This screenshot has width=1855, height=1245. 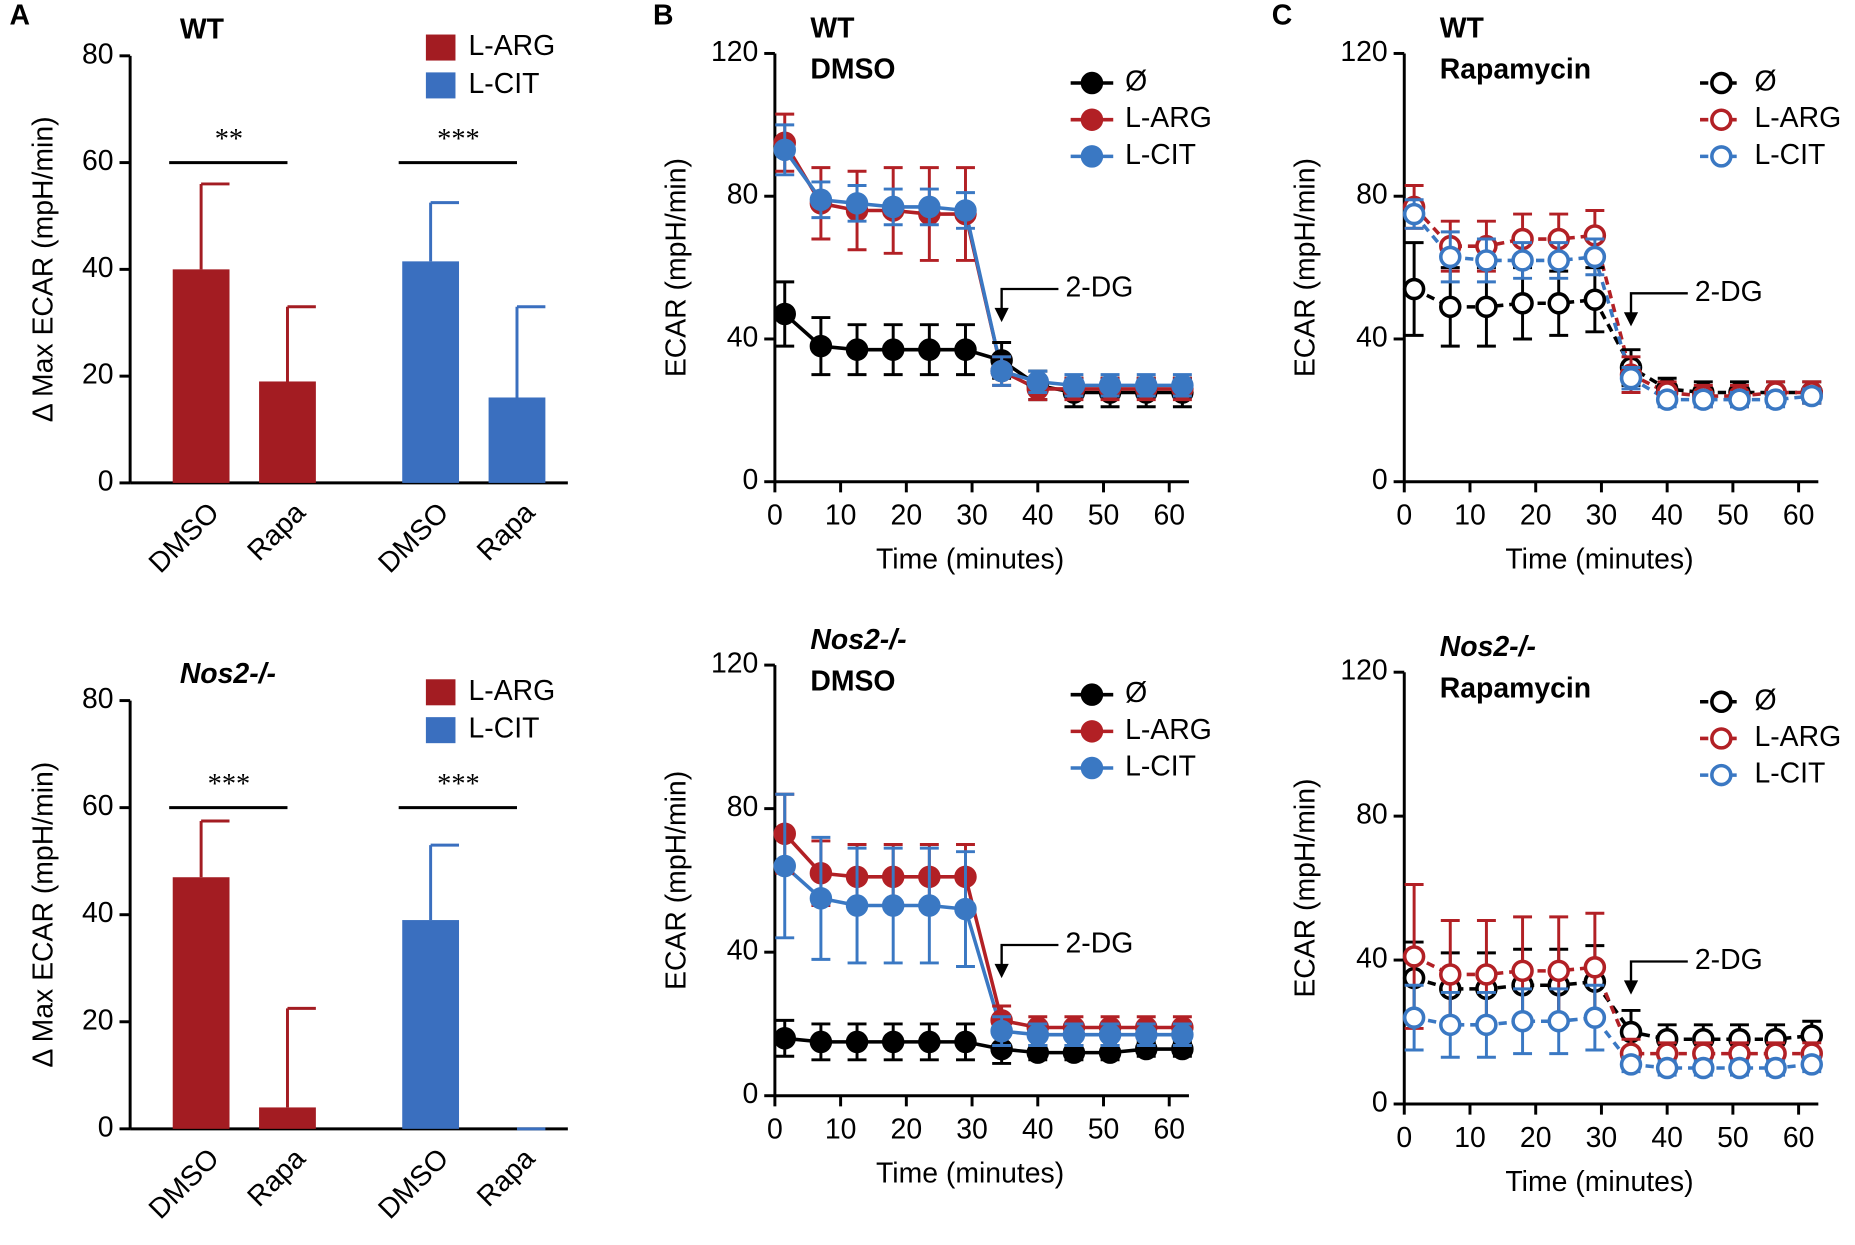 What do you see at coordinates (431, 1024) in the screenshot?
I see `bar` at bounding box center [431, 1024].